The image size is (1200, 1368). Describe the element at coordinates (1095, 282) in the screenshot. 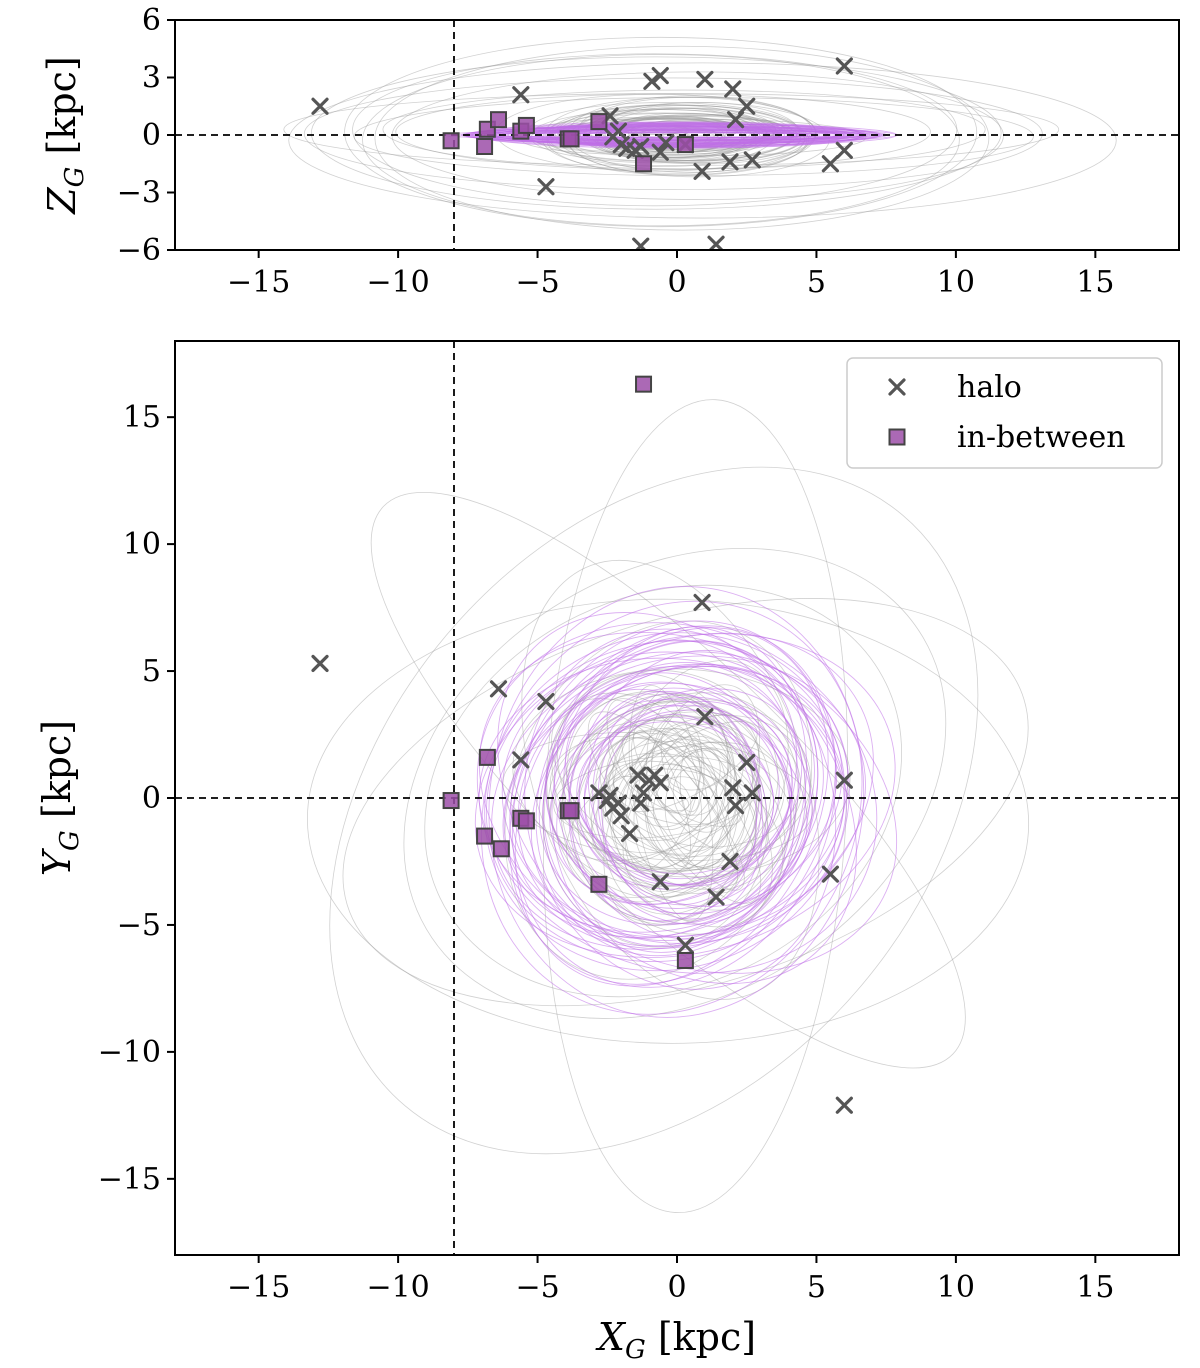

I see `top-x-tick-label: 15` at that location.